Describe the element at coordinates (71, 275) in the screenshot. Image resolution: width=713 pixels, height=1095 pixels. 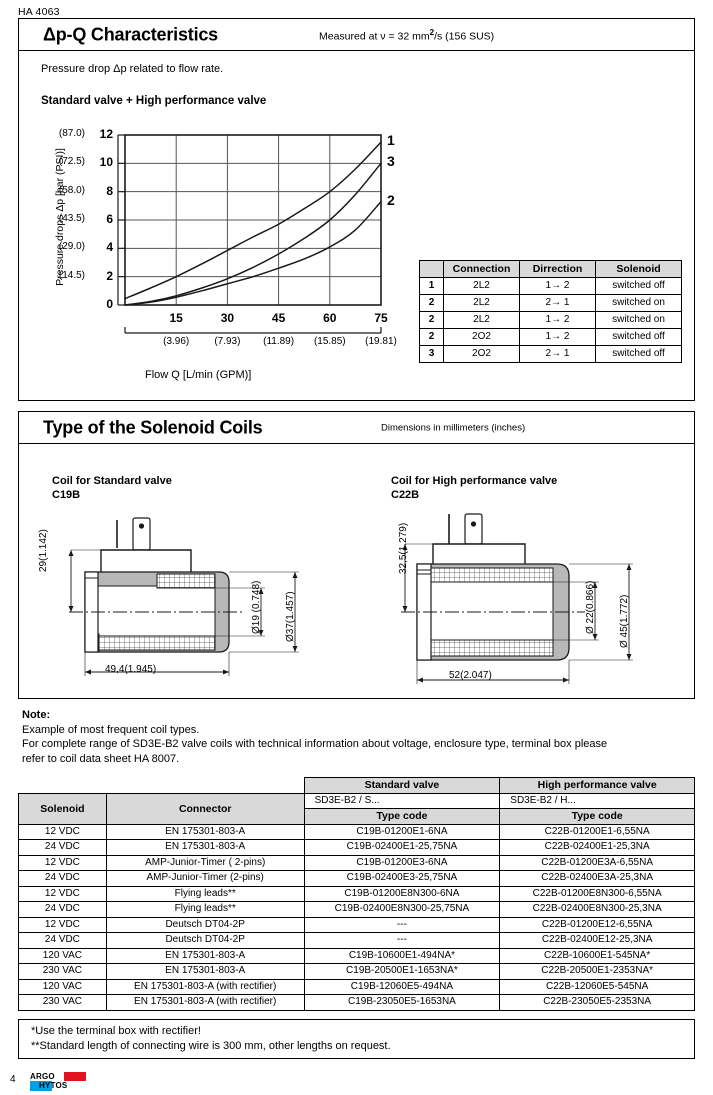
I see `y-tick-psi-14.5: (14.5)` at that location.